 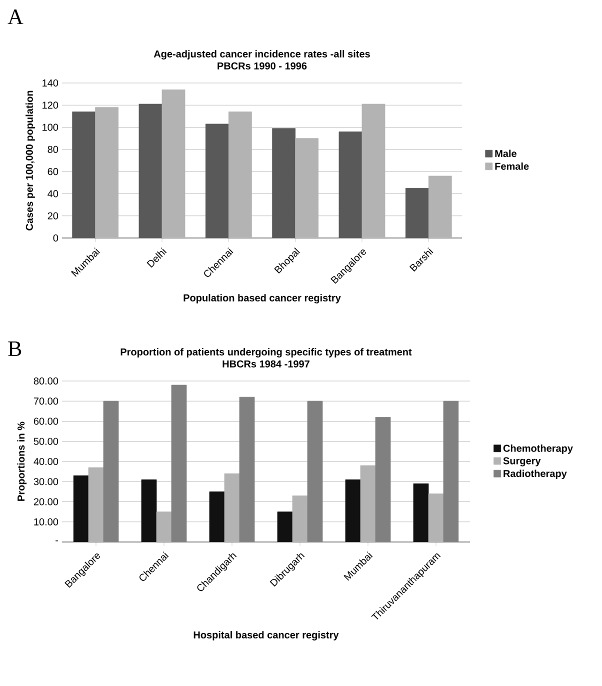 I want to click on legend-label: Radiotherapy, so click(x=535, y=475).